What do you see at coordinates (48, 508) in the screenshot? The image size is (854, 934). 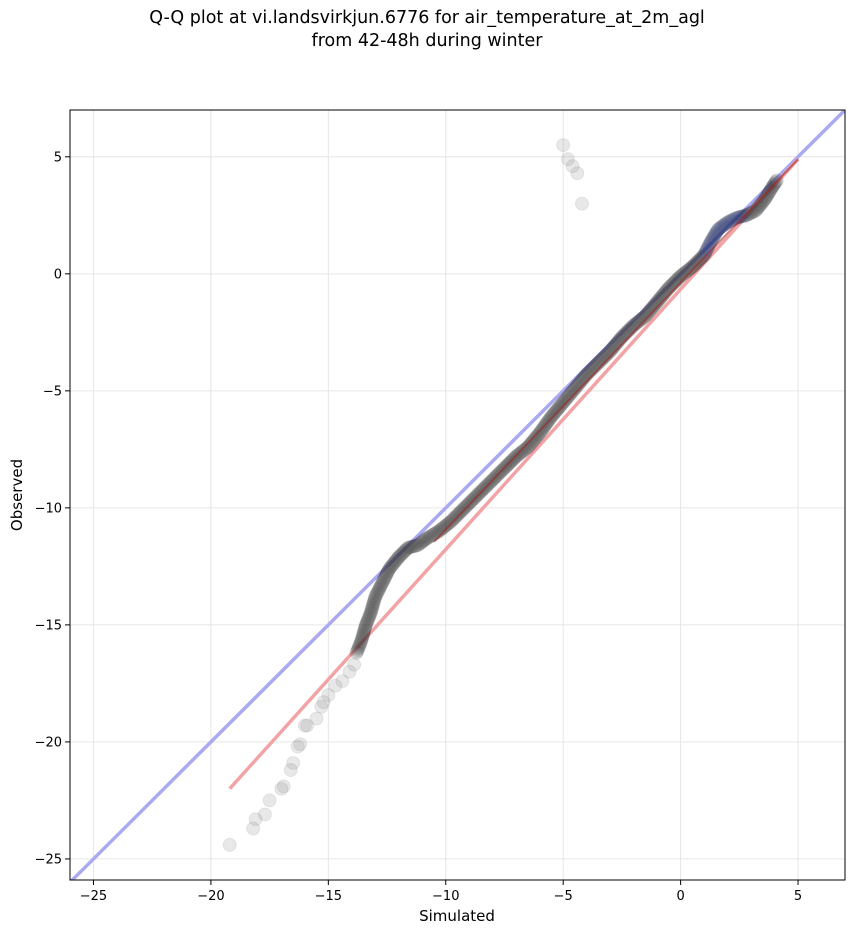 I see `y-tick-label: −10` at bounding box center [48, 508].